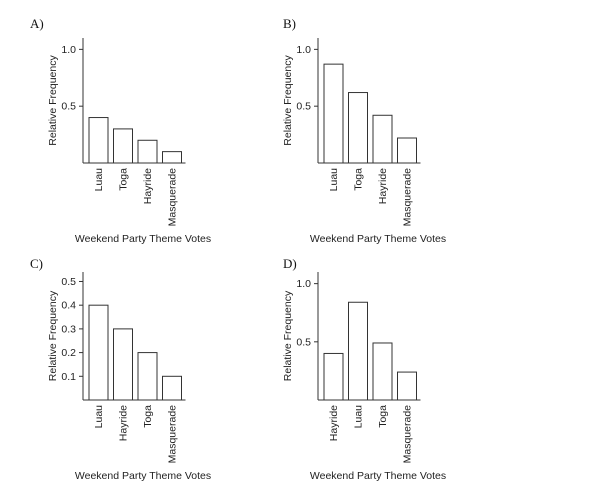  What do you see at coordinates (68, 377) in the screenshot?
I see `y-tick-label: 0.1` at bounding box center [68, 377].